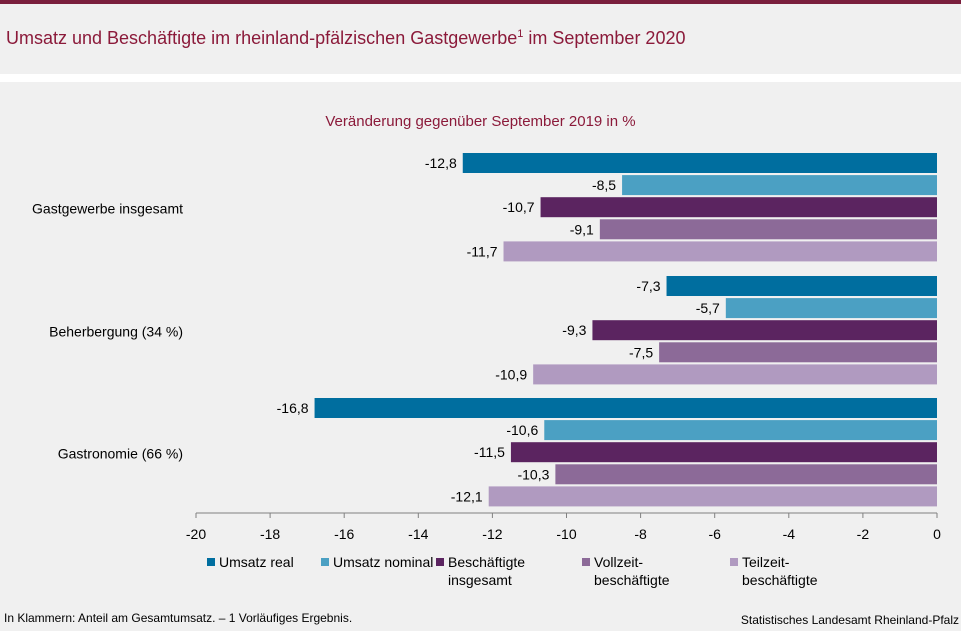 This screenshot has height=631, width=961. Describe the element at coordinates (789, 534) in the screenshot. I see `x-tick-label: -4` at that location.